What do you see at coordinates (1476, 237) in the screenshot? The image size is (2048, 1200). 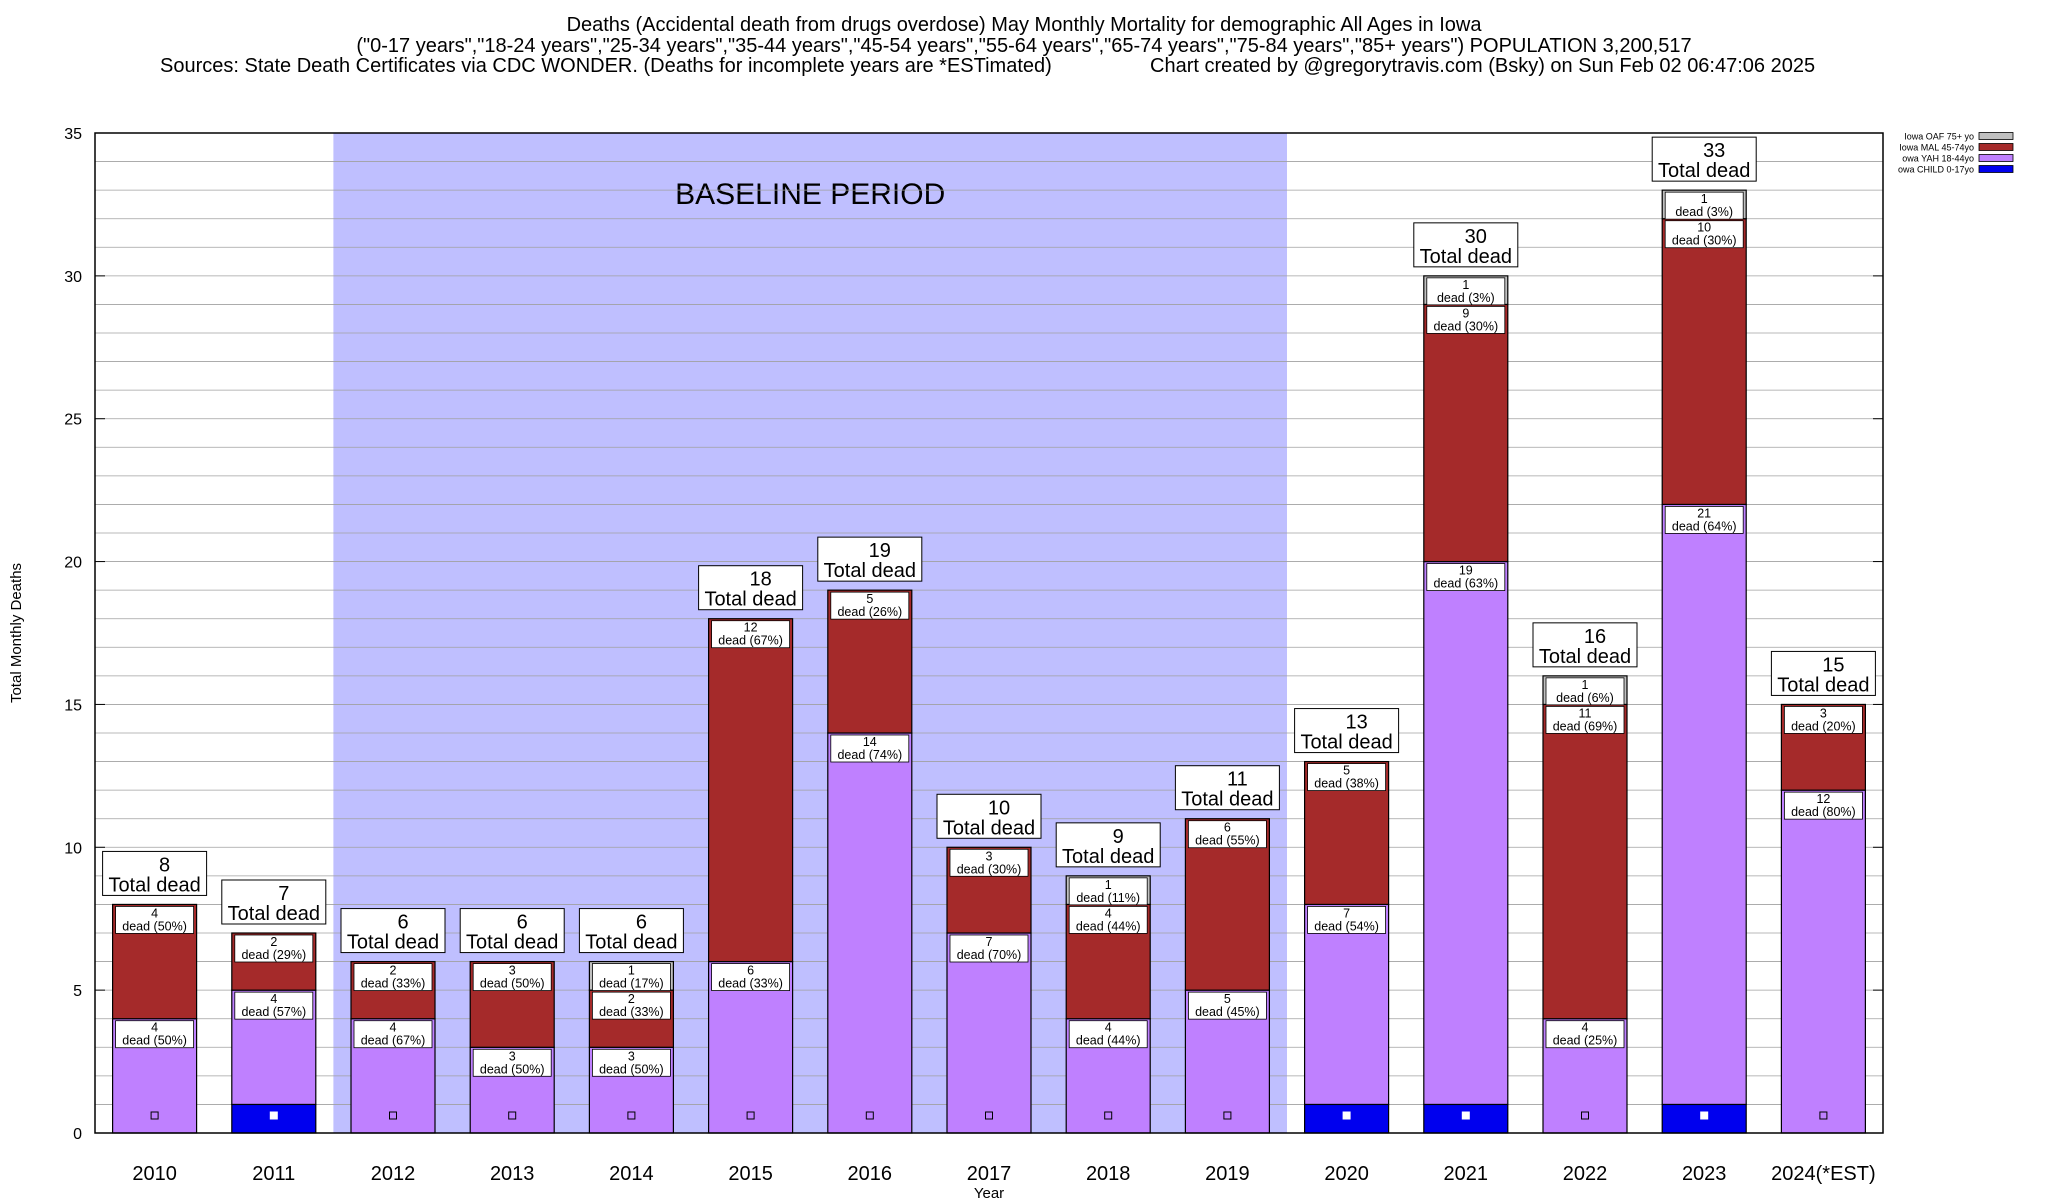 I see `total-label-count: 30` at bounding box center [1476, 237].